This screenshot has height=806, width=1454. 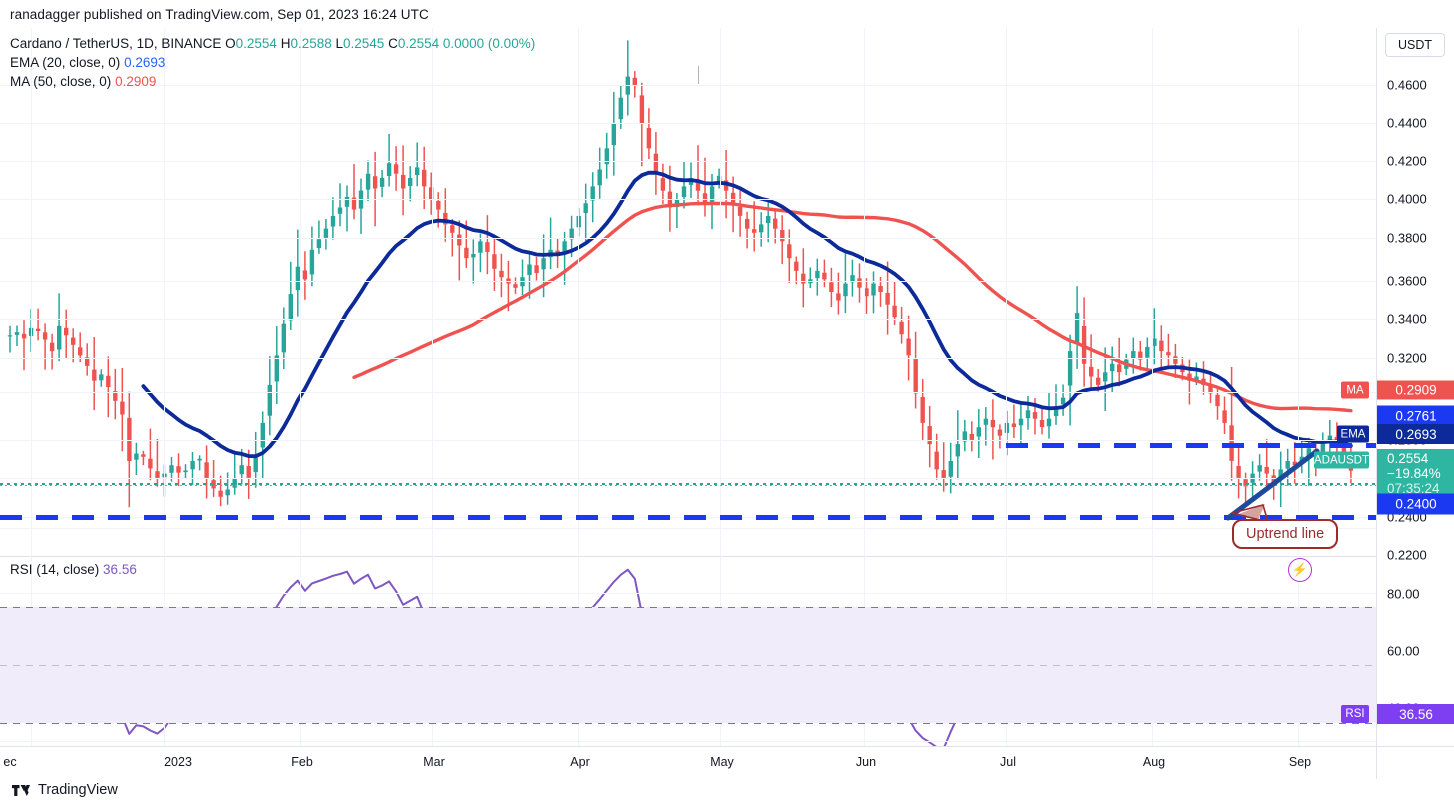 I want to click on rsi-legend-label: RSI (14, close), so click(x=55, y=569).